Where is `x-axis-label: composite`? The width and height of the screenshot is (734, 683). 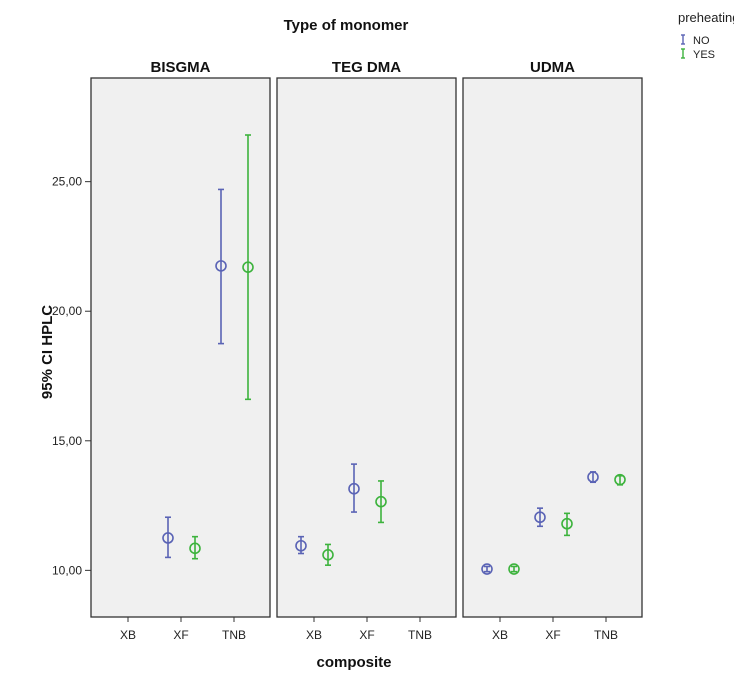 x-axis-label: composite is located at coordinates (353, 662).